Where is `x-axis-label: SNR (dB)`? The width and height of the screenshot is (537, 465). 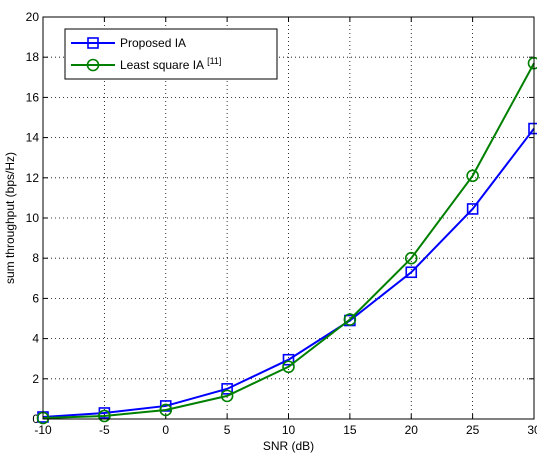 x-axis-label: SNR (dB) is located at coordinates (288, 446).